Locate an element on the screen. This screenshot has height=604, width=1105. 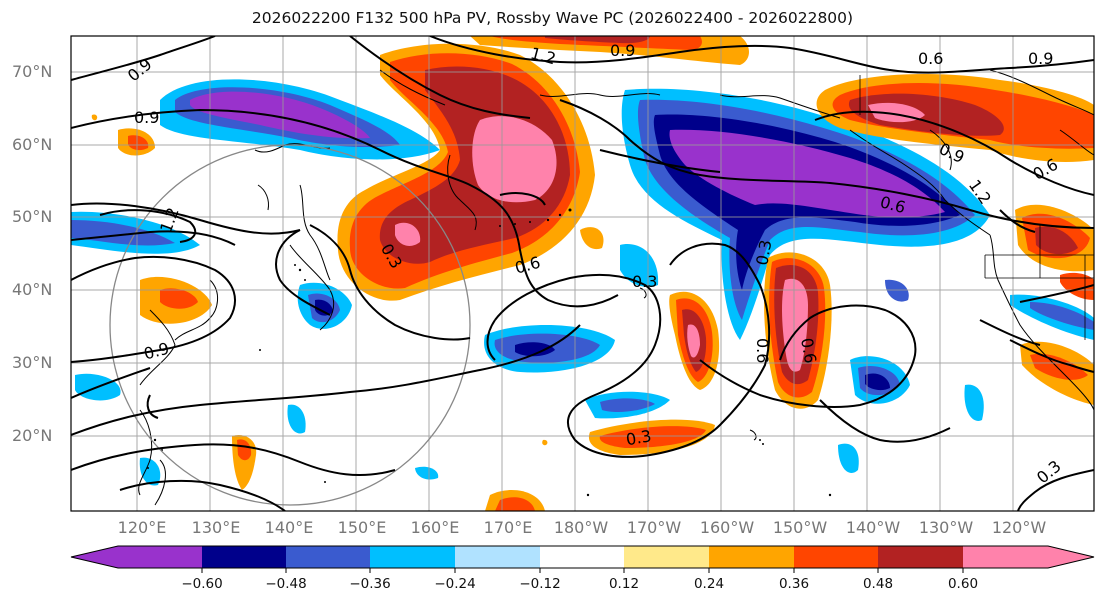
colorbar-tick-label: −0.24 is located at coordinates (455, 584).